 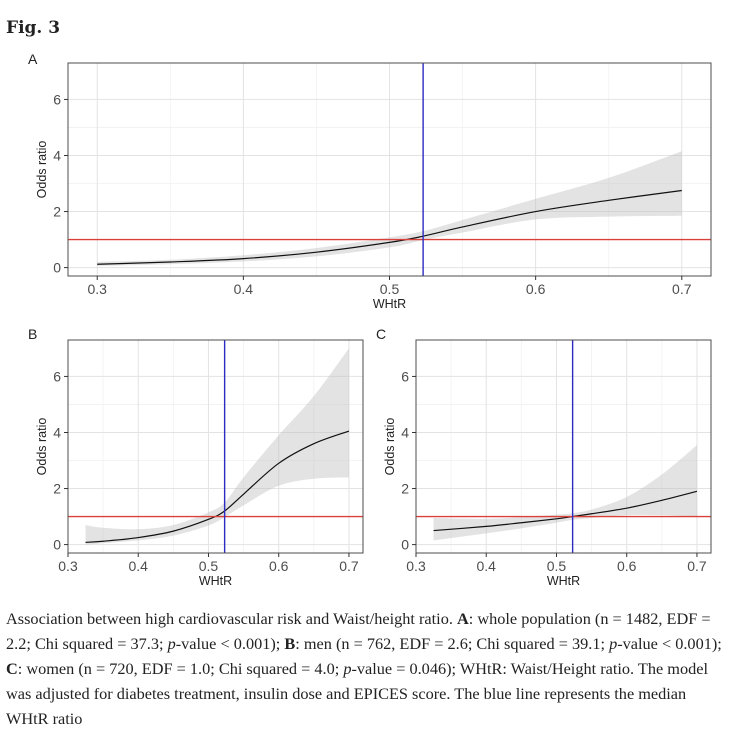 I want to click on panel-label: C, so click(x=381, y=334).